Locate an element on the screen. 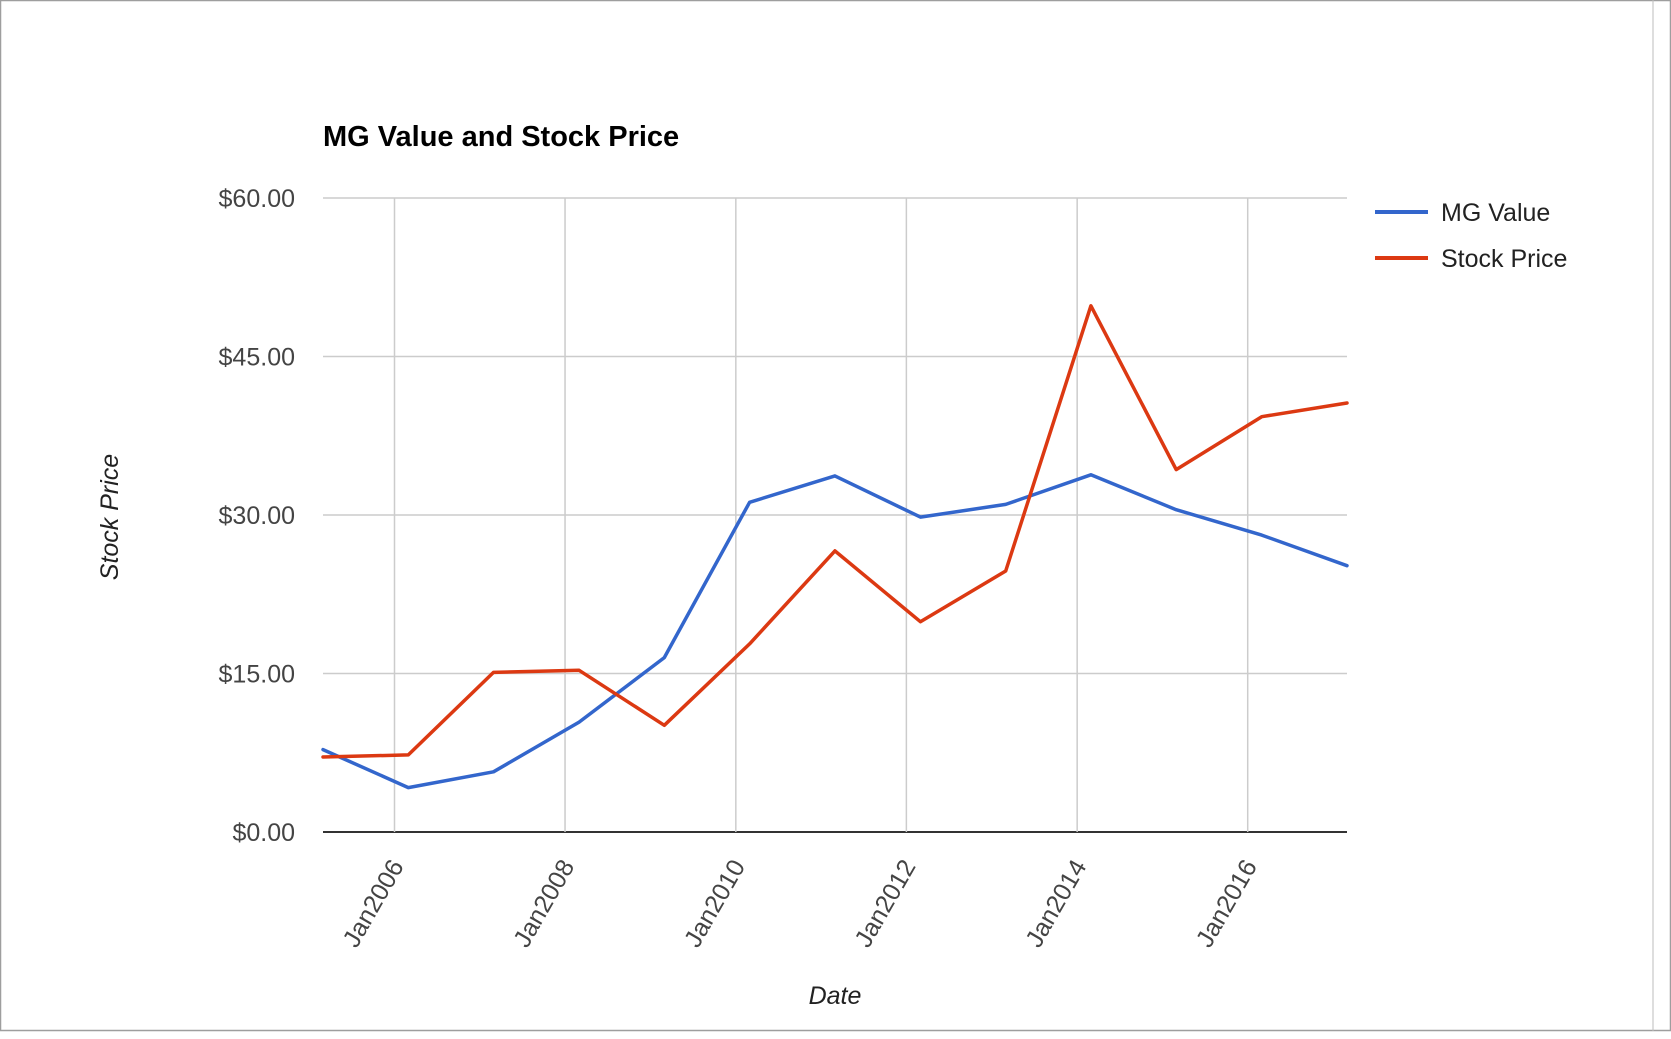 This screenshot has width=1671, height=1039. y-tick-label: $30.00 is located at coordinates (257, 516).